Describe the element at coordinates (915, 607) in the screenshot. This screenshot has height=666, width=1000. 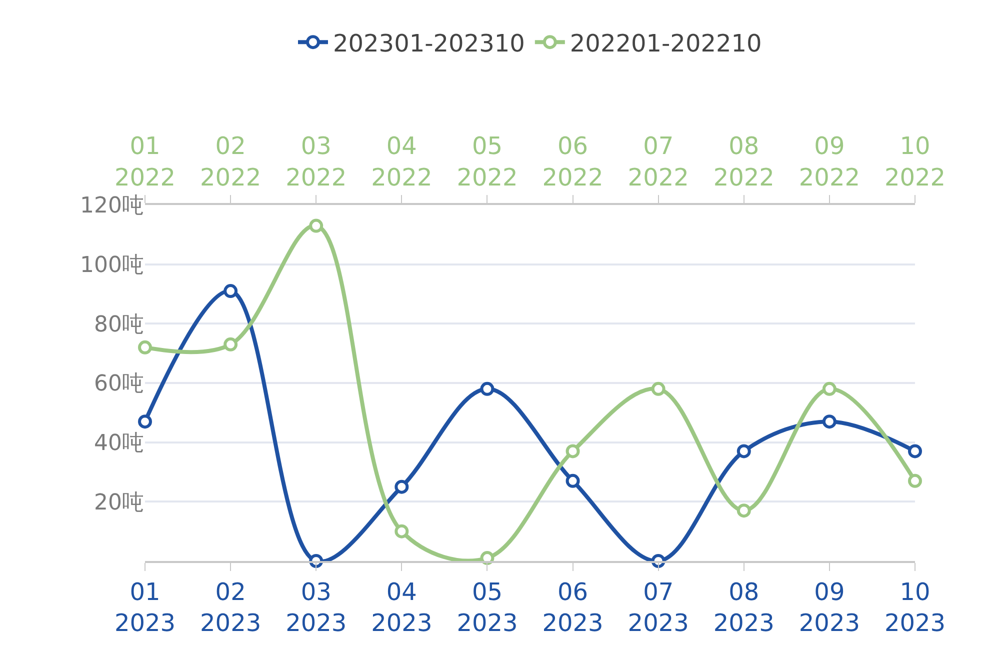
I see `x-tick-label: 10 2023` at that location.